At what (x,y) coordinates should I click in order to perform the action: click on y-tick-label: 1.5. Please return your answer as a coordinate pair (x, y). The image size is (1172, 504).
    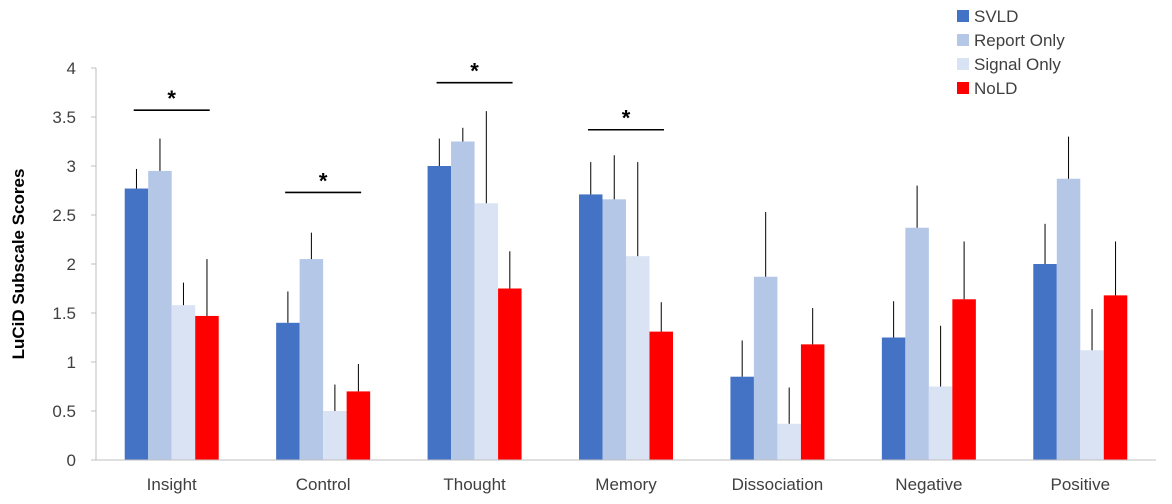
    Looking at the image, I should click on (64, 313).